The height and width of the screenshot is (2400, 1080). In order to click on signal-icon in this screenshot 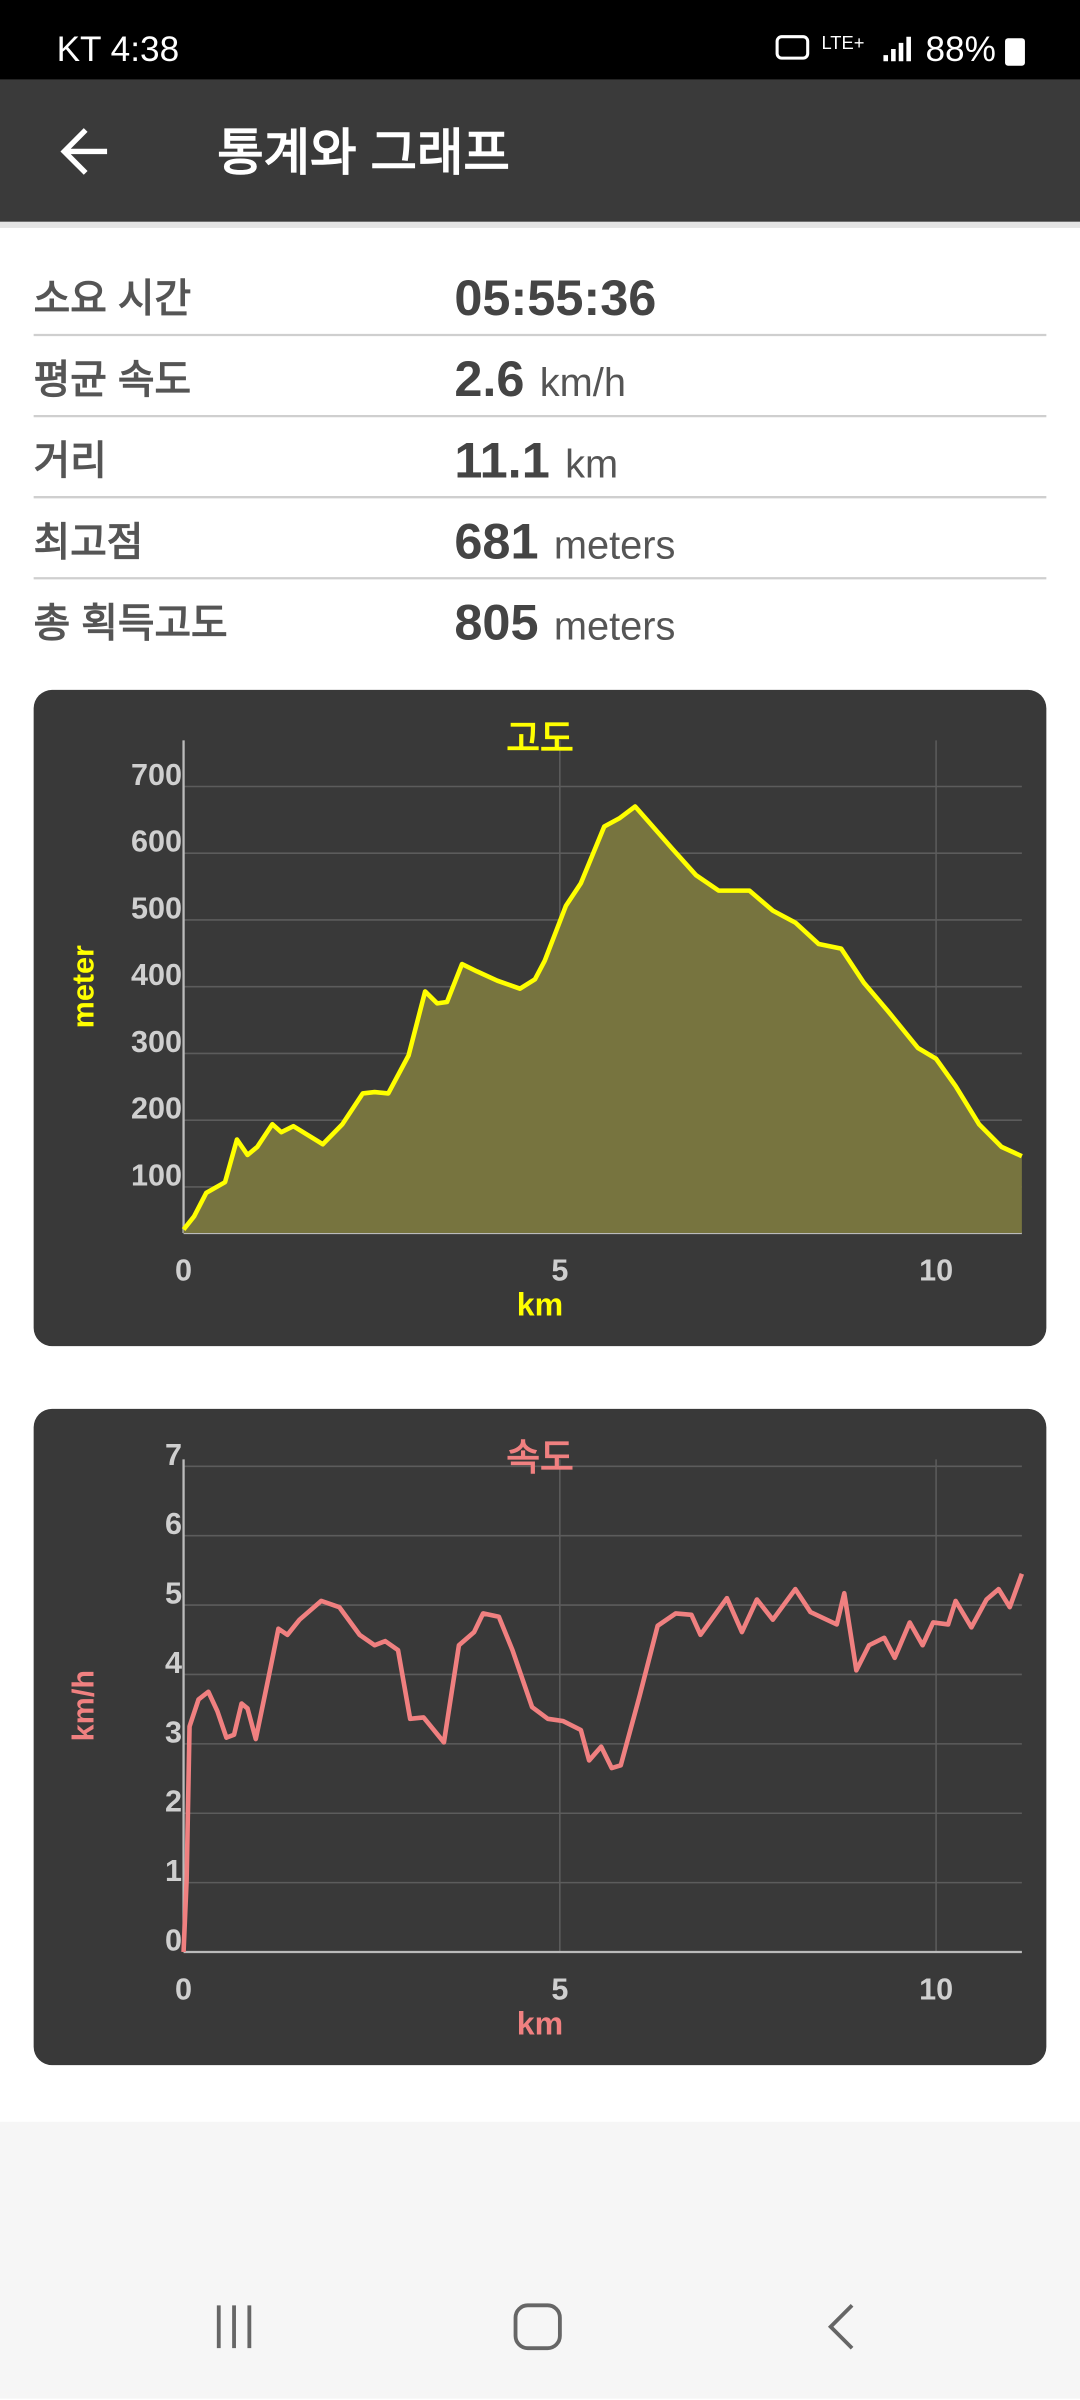, I will do `click(897, 49)`.